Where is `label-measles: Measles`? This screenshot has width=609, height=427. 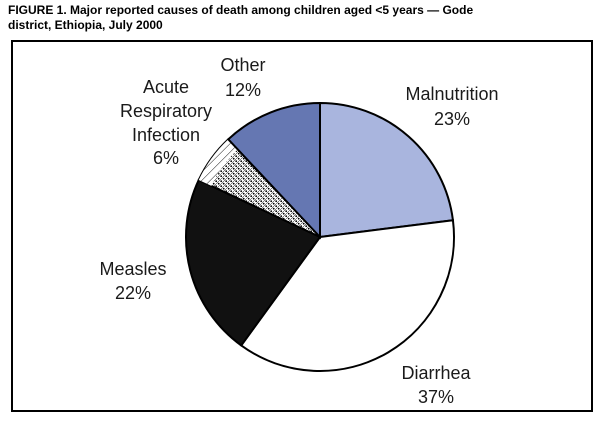
label-measles: Measles is located at coordinates (132, 269).